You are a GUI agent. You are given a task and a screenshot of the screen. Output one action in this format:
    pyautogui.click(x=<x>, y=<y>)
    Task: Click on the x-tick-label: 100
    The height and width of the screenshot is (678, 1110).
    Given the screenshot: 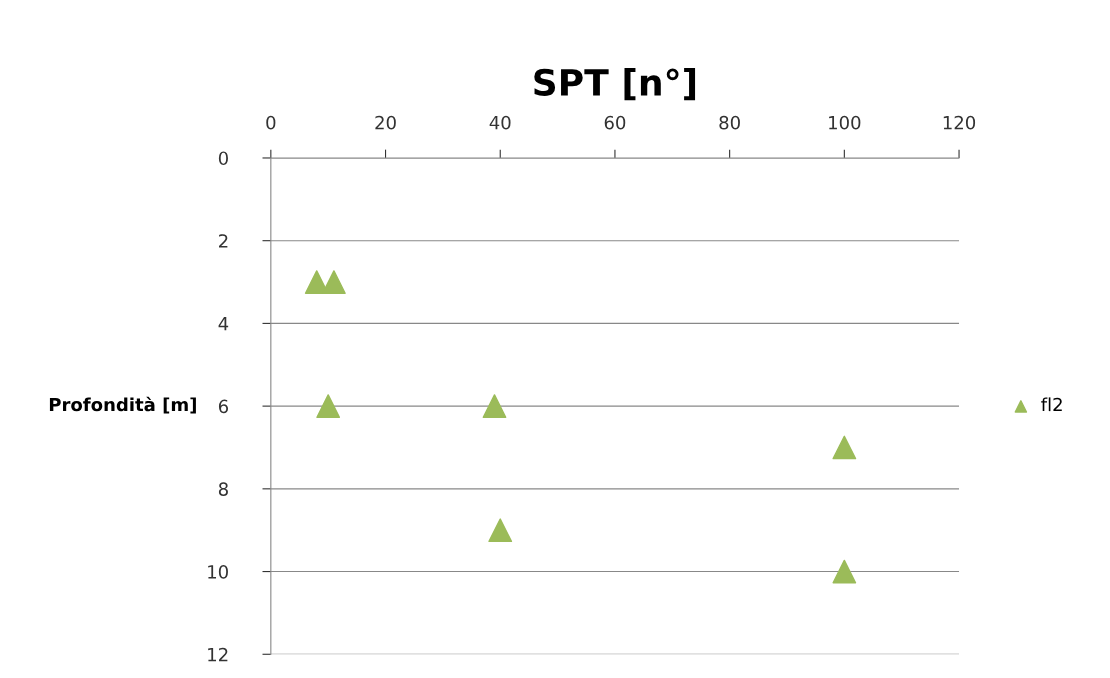 What is the action you would take?
    pyautogui.click(x=845, y=122)
    